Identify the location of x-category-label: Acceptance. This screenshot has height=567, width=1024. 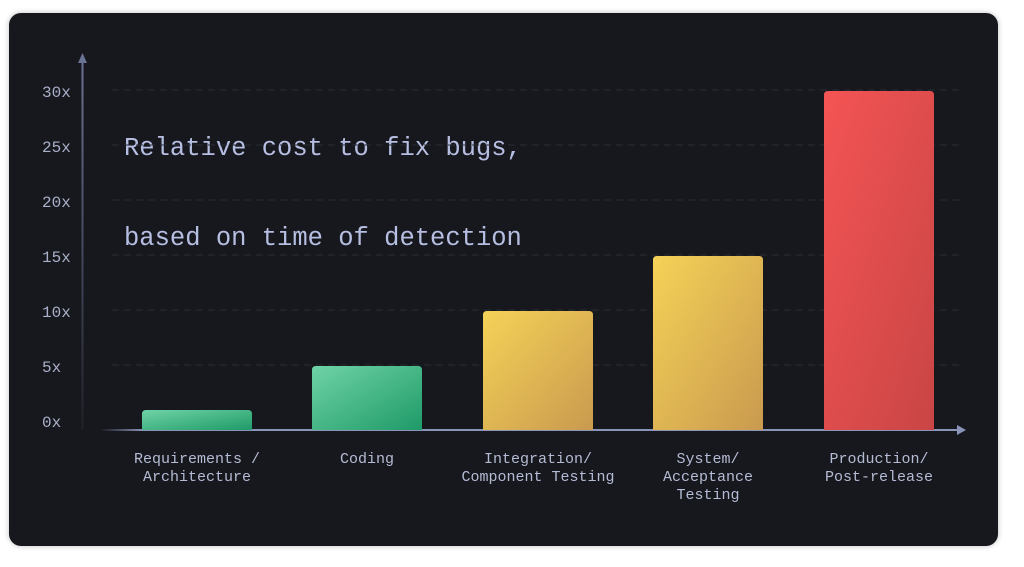
(708, 477).